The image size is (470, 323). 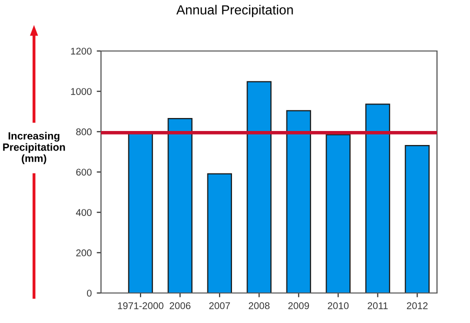 What do you see at coordinates (84, 172) in the screenshot?
I see `y-tick-label: 600` at bounding box center [84, 172].